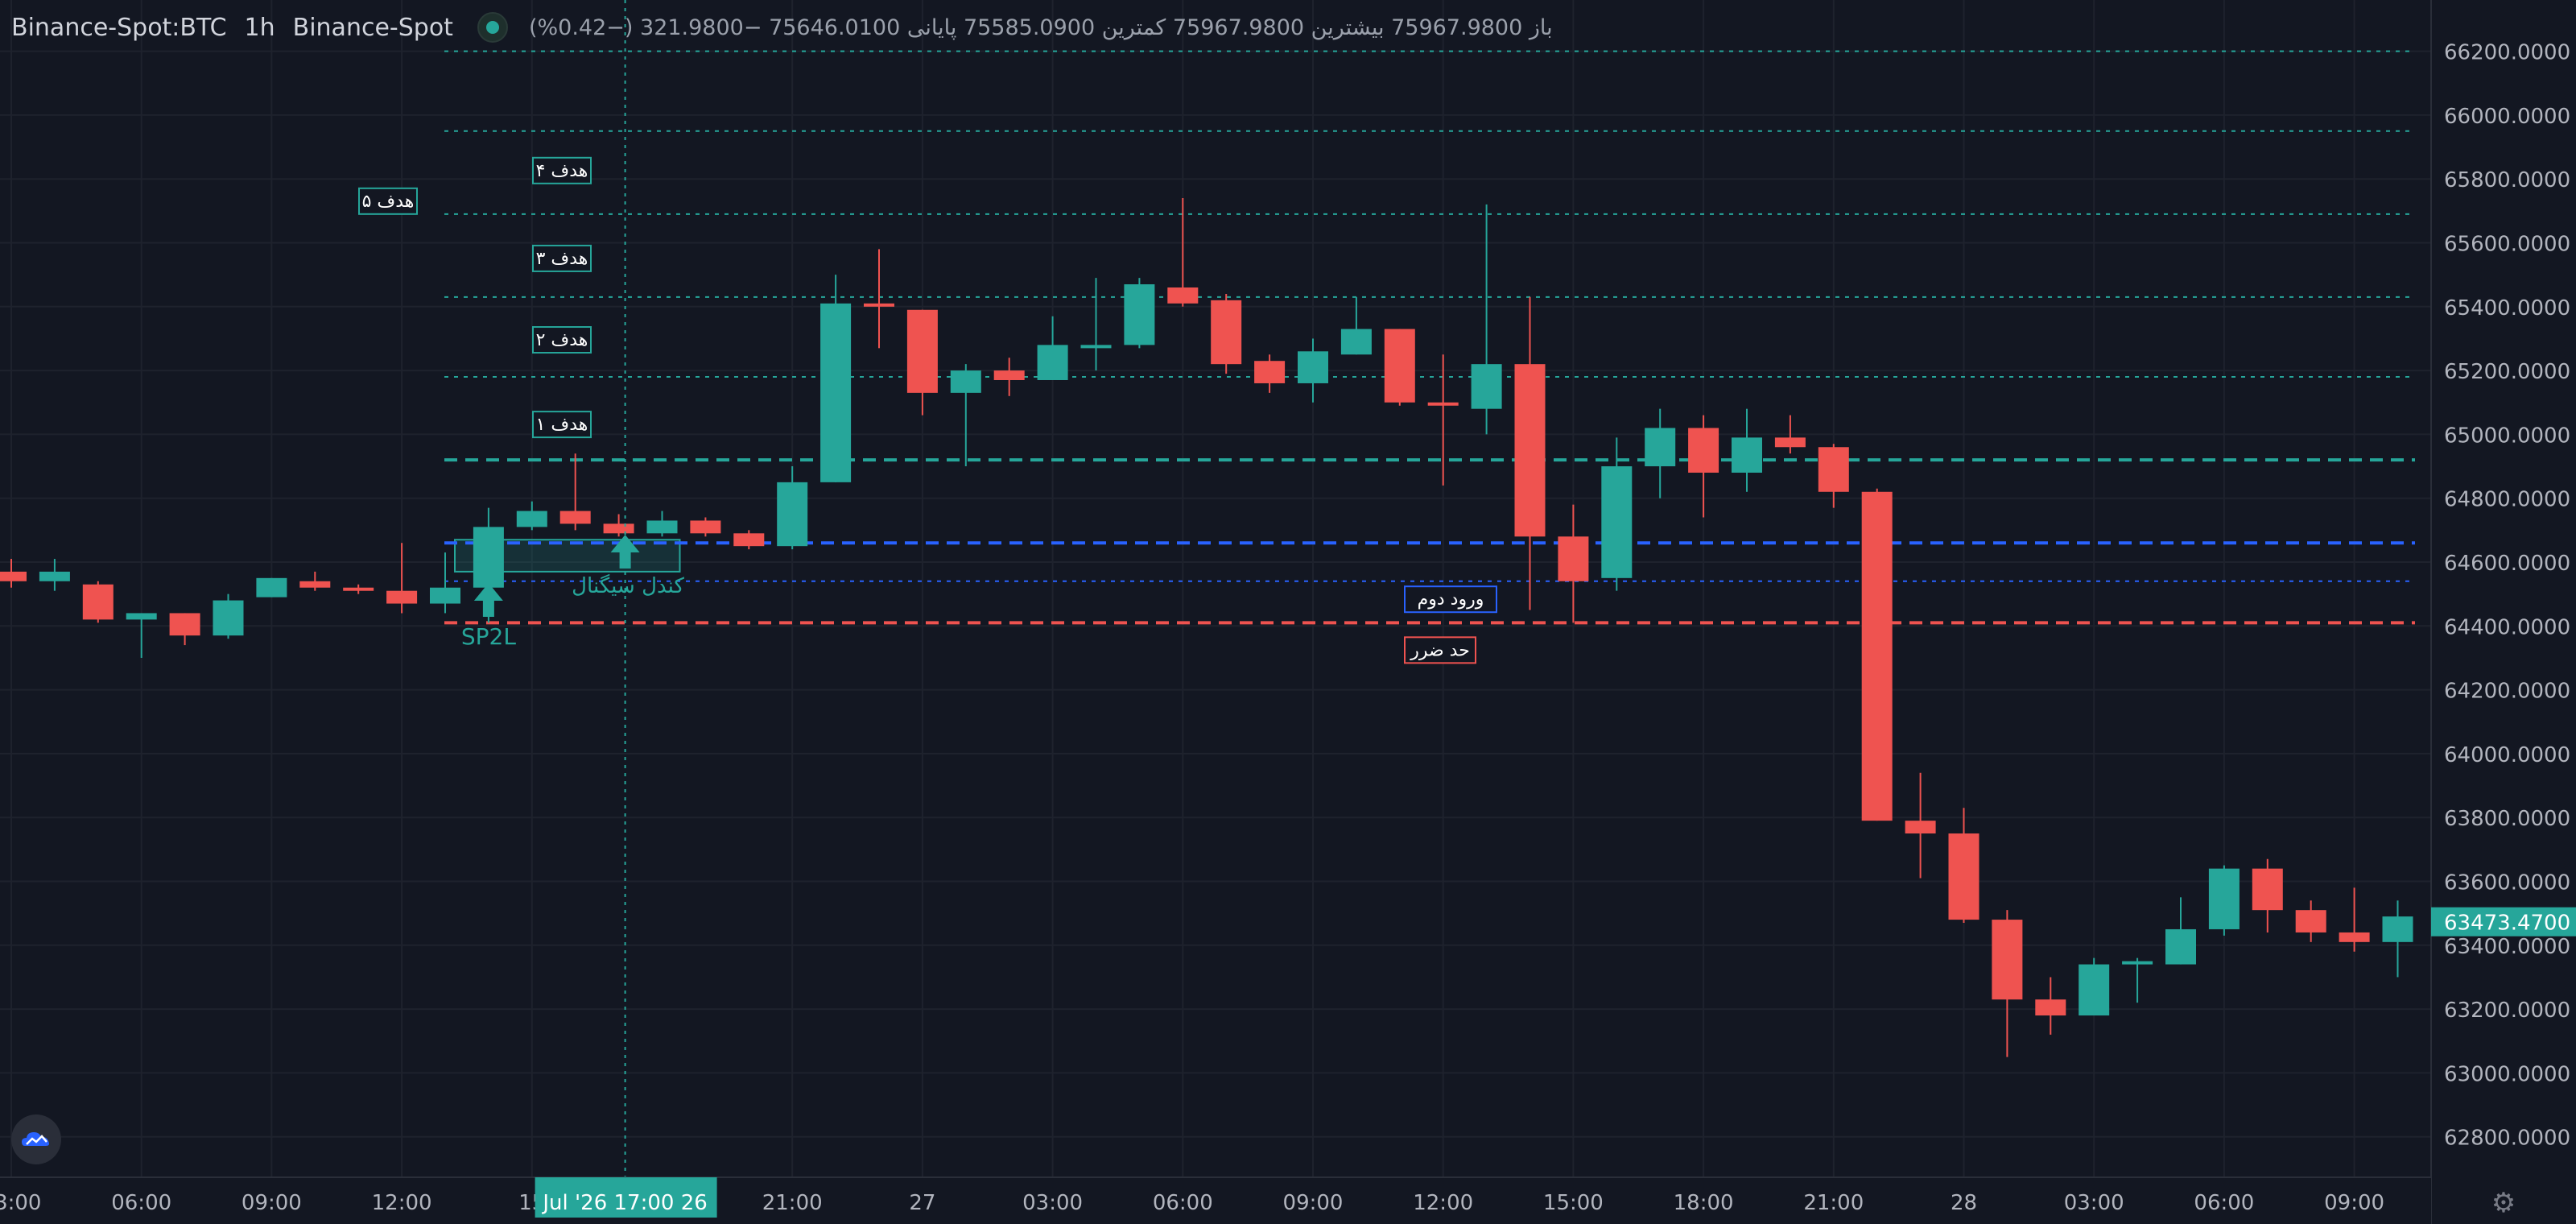  I want to click on level-label-target-4: هدف ۴, so click(562, 170).